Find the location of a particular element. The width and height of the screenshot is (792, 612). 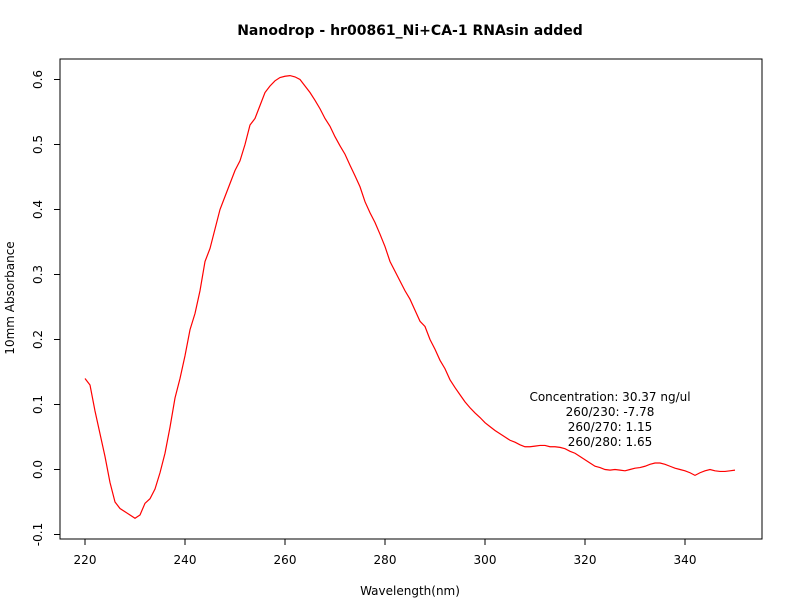

annotation-line: 260/280: 1.65 is located at coordinates (610, 442).